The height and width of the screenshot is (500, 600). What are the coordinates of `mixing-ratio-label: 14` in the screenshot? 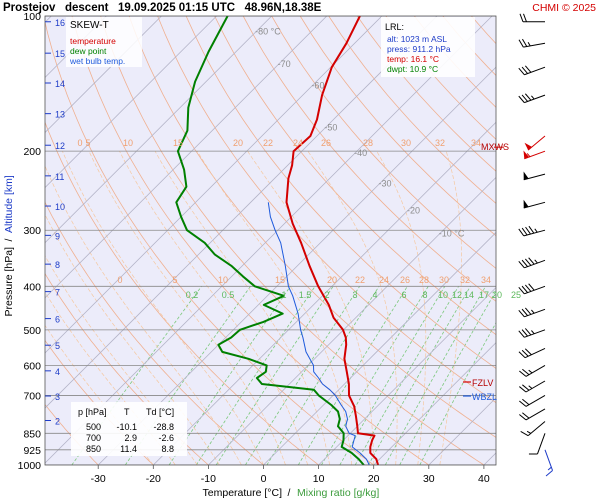 It's located at (469, 295).